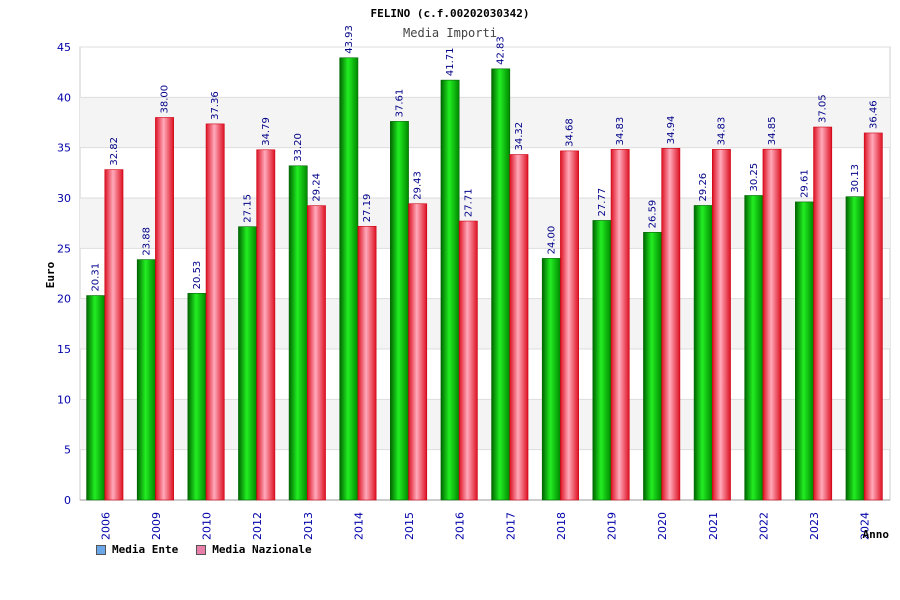  What do you see at coordinates (114, 335) in the screenshot?
I see `bar-nazionale-2006` at bounding box center [114, 335].